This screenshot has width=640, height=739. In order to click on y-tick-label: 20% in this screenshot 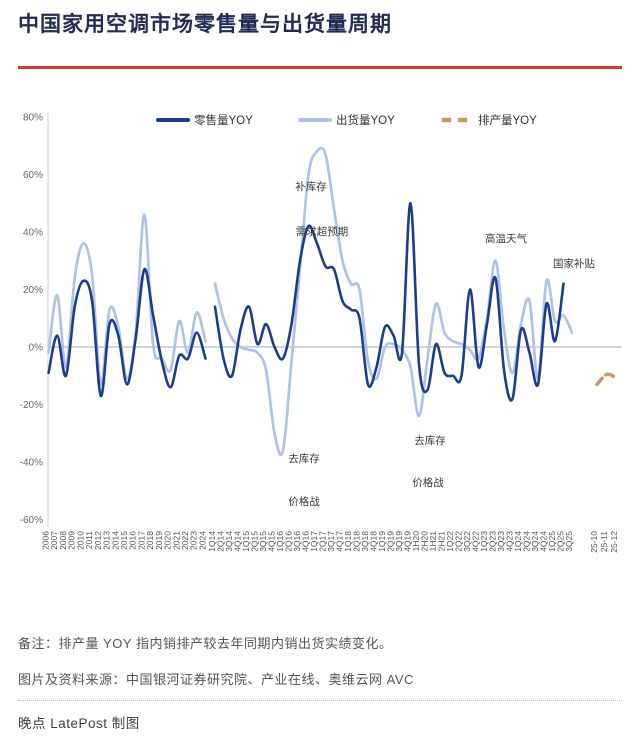, I will do `click(33, 290)`.